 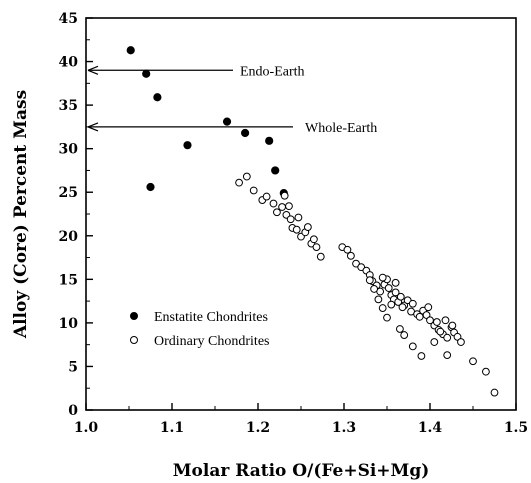 I want to click on endo-earth-label: Endo-Earth, so click(x=272, y=71).